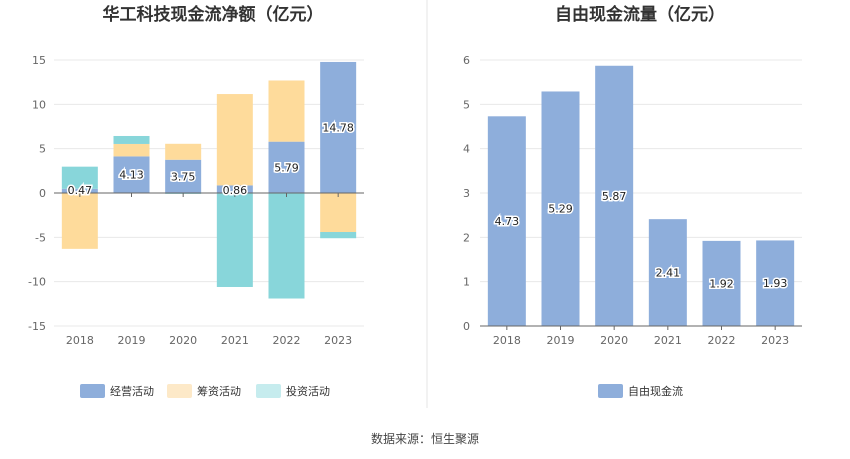 The height and width of the screenshot is (459, 850). I want to click on data-label: 5.87, so click(614, 196).